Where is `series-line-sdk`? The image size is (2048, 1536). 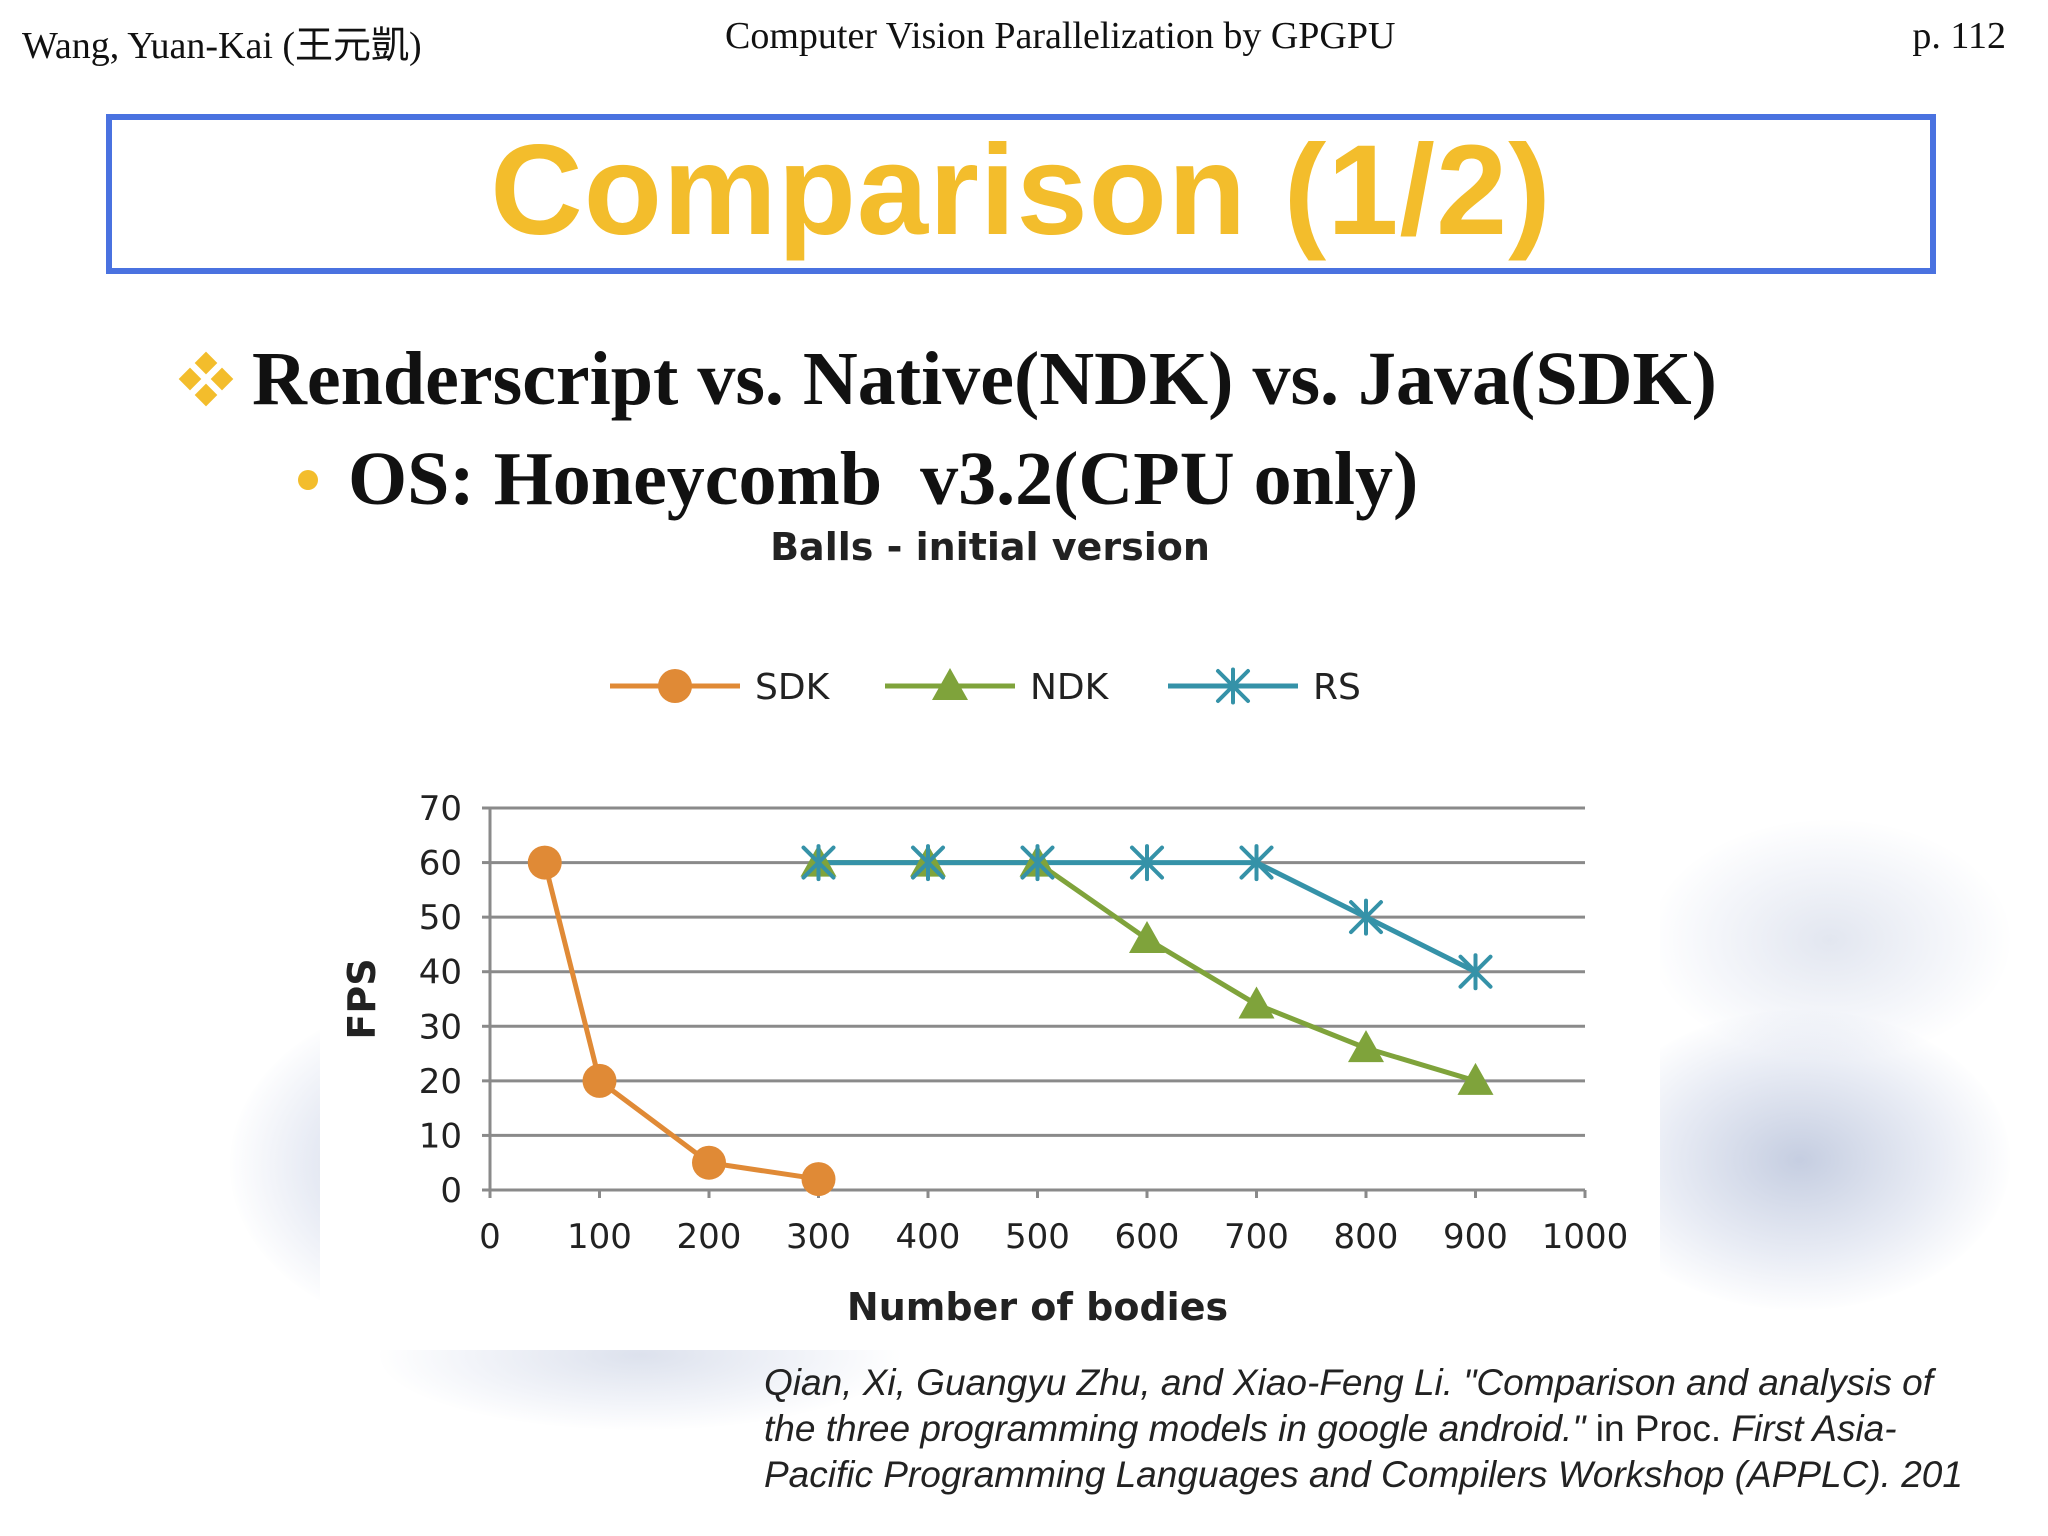 series-line-sdk is located at coordinates (680, 1021).